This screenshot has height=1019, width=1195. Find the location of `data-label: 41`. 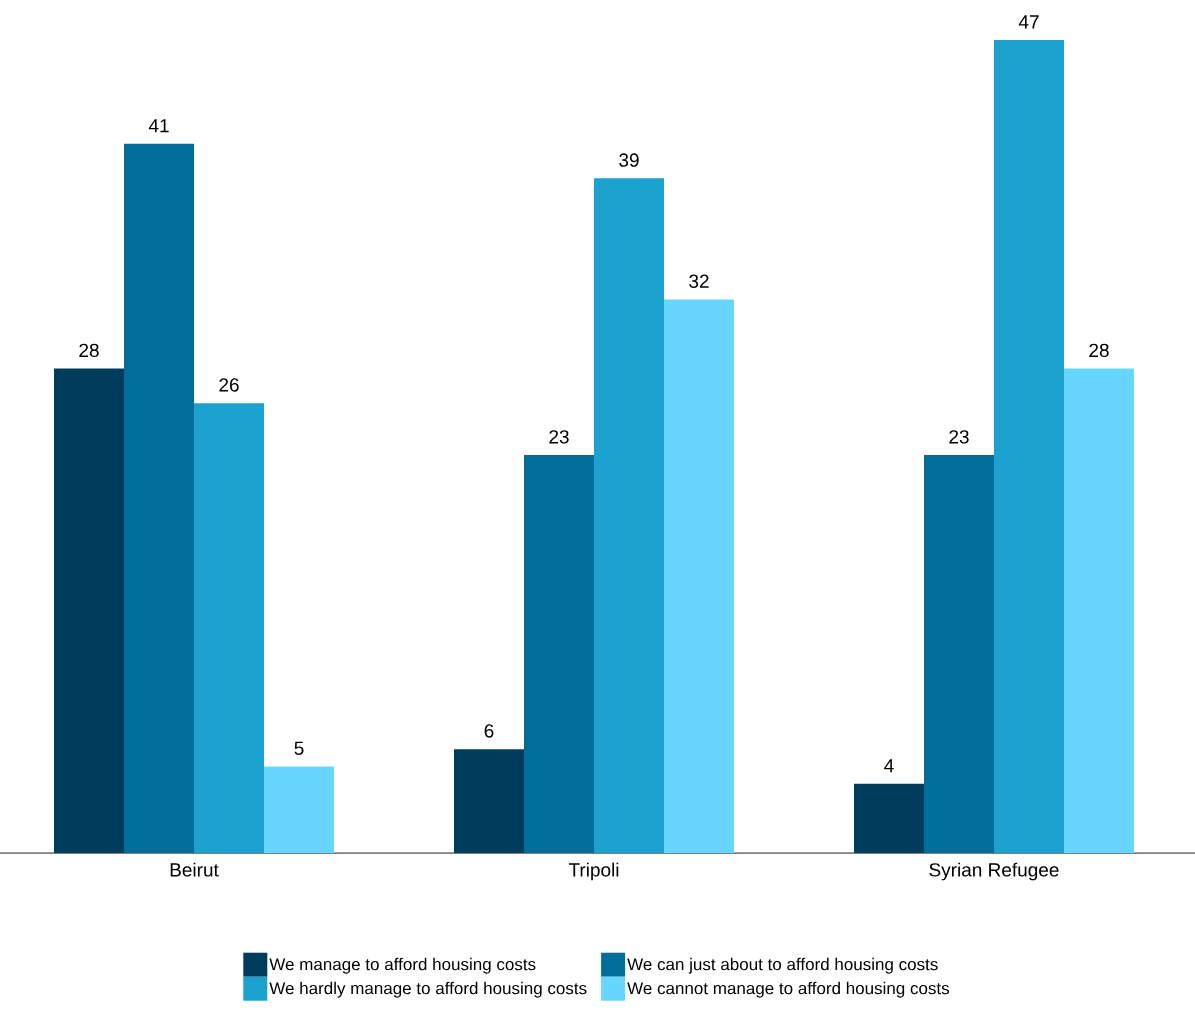

data-label: 41 is located at coordinates (158, 126).